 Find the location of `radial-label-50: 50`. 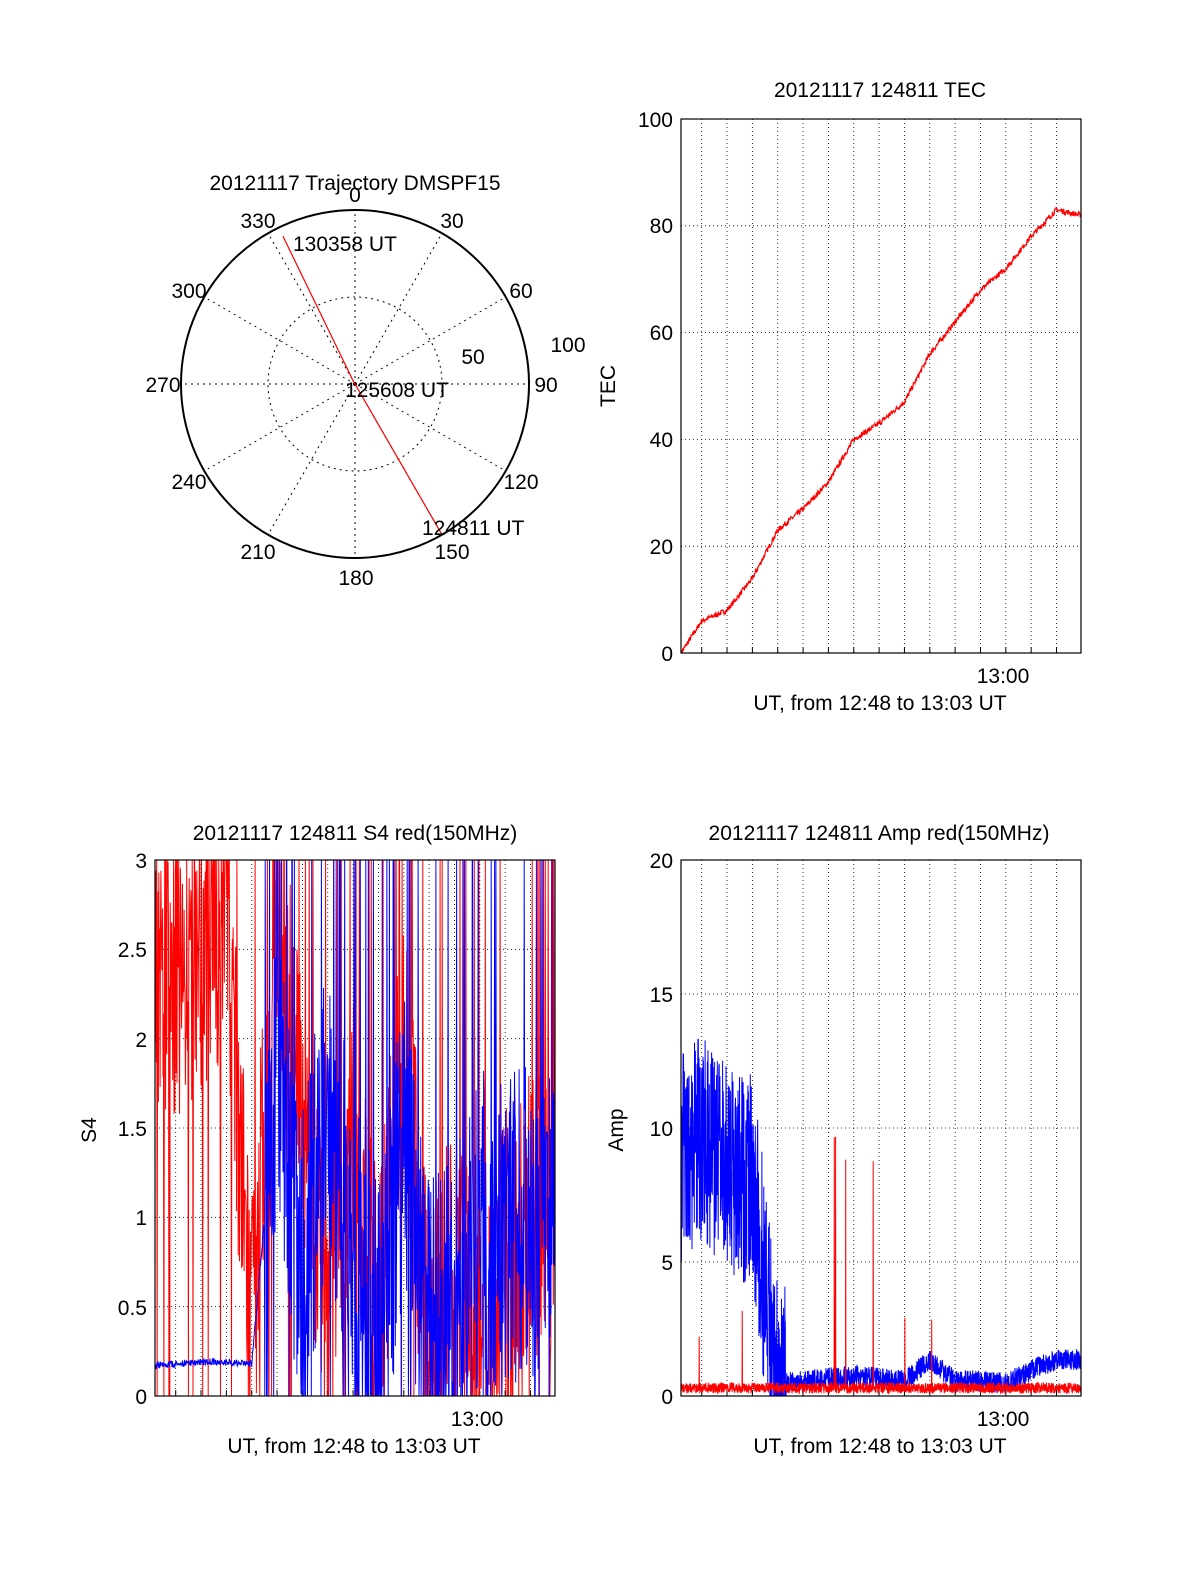

radial-label-50: 50 is located at coordinates (472, 357).